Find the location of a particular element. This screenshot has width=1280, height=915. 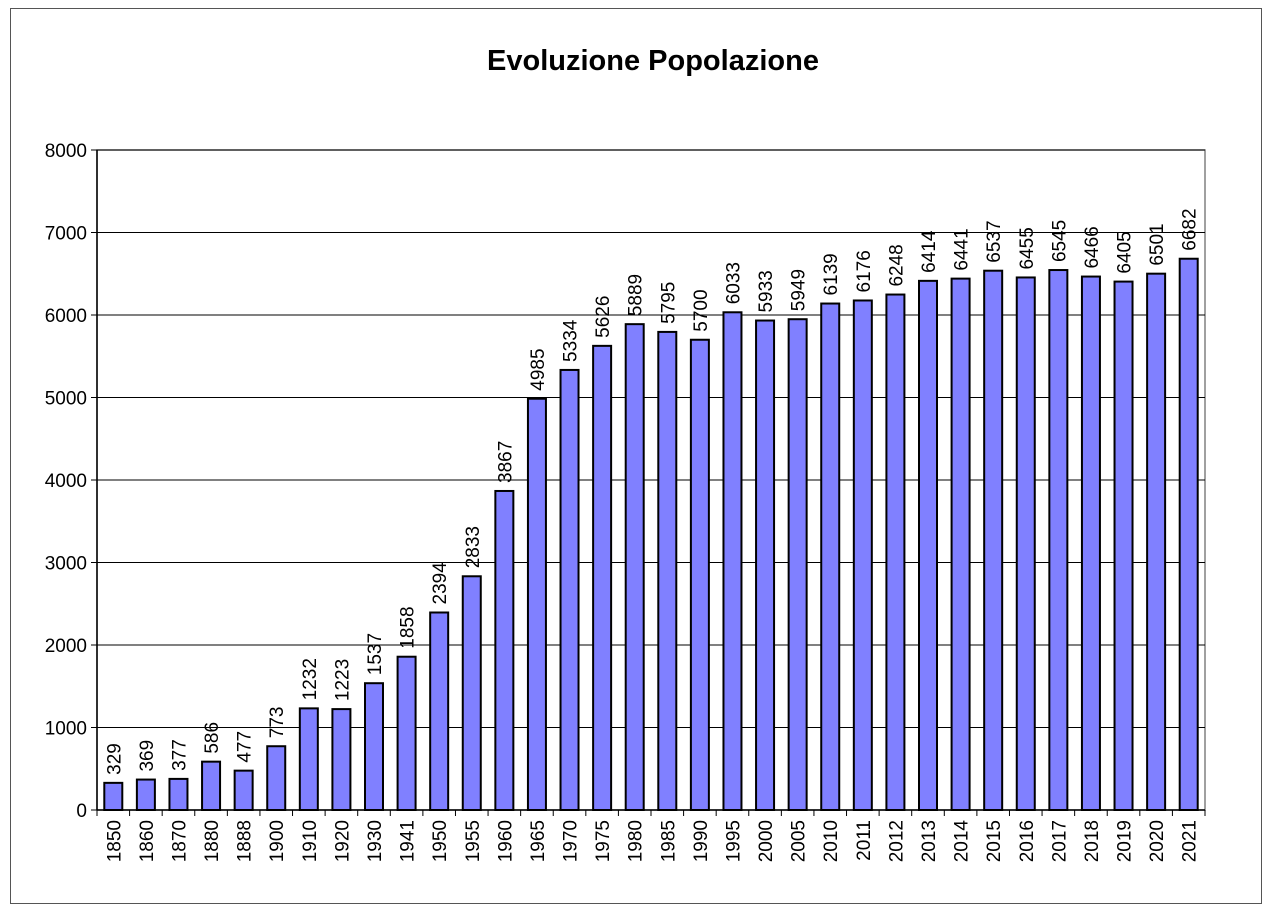

x-tick-label: 2021 is located at coordinates (1190, 841).